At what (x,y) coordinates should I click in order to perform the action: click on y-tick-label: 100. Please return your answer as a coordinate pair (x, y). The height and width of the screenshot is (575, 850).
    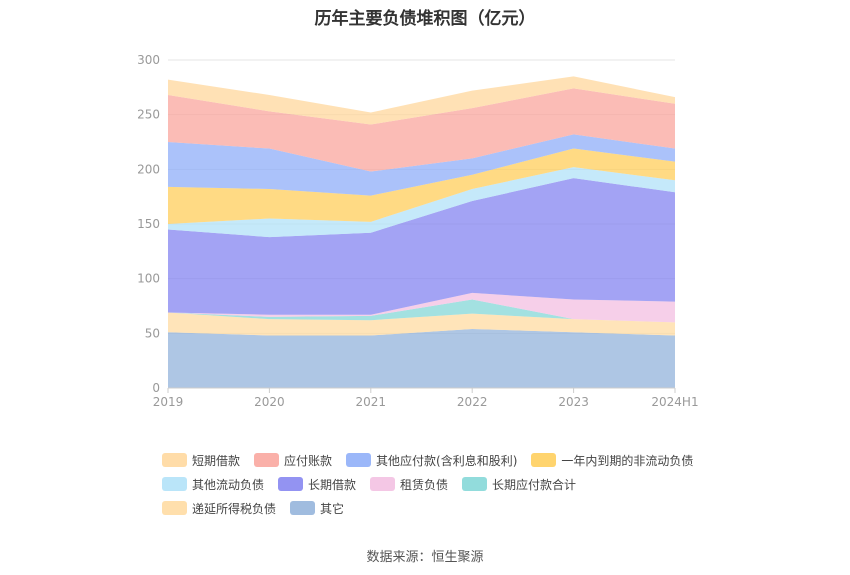
    Looking at the image, I should click on (148, 279).